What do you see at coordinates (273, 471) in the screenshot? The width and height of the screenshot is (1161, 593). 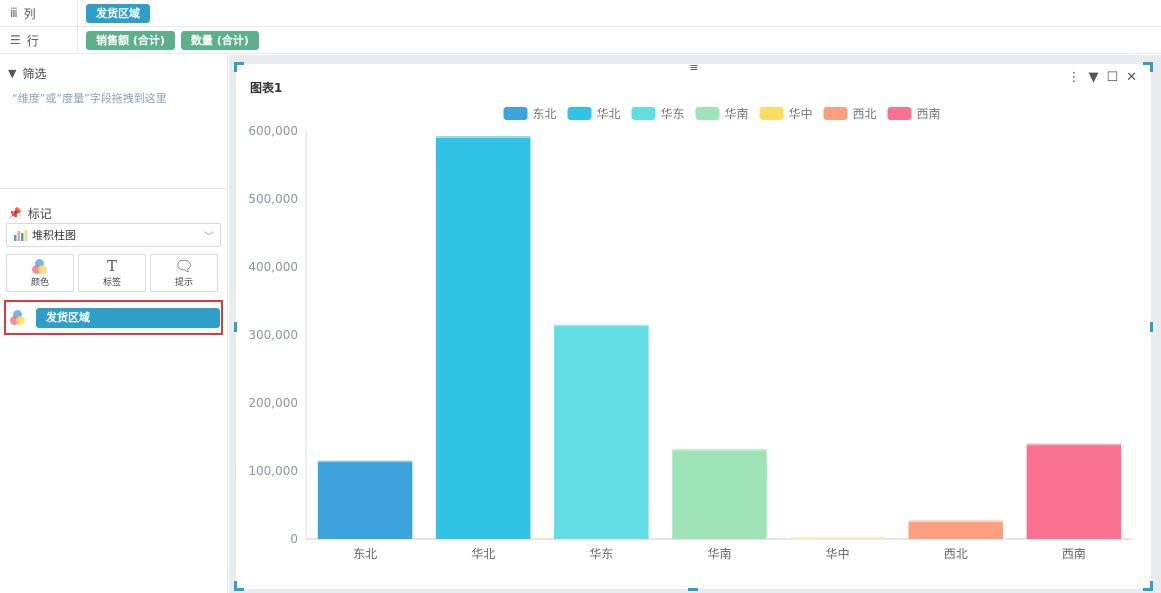 I see `y-tick-label: 100,000` at bounding box center [273, 471].